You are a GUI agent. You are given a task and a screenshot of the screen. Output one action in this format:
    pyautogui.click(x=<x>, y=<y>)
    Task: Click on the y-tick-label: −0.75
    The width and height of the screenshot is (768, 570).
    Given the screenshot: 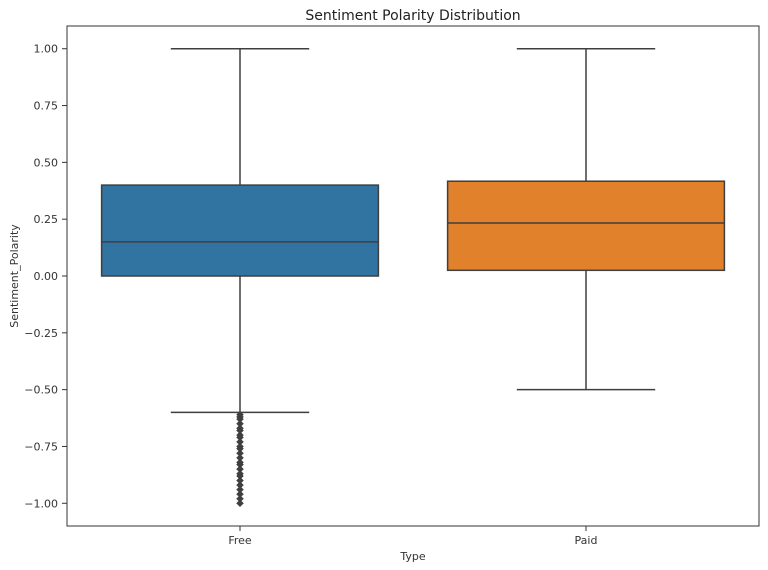 What is the action you would take?
    pyautogui.click(x=41, y=446)
    